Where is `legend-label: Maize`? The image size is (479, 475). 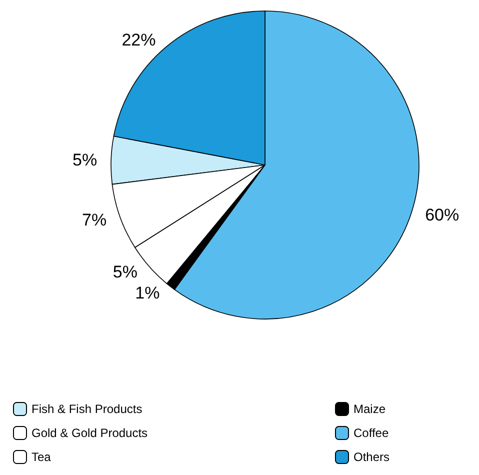 legend-label: Maize is located at coordinates (370, 409).